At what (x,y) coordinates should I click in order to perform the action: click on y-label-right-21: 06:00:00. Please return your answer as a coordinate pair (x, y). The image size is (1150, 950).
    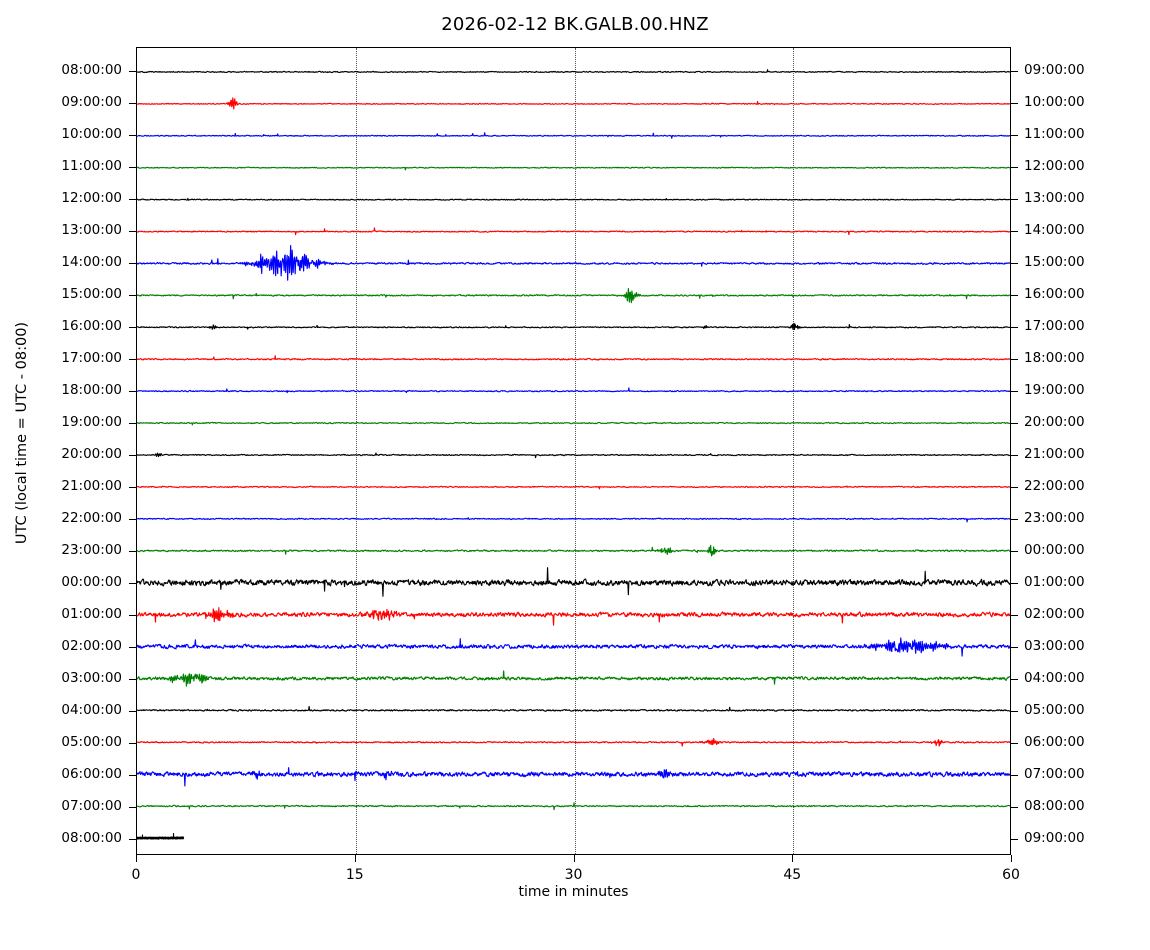
    Looking at the image, I should click on (1054, 742).